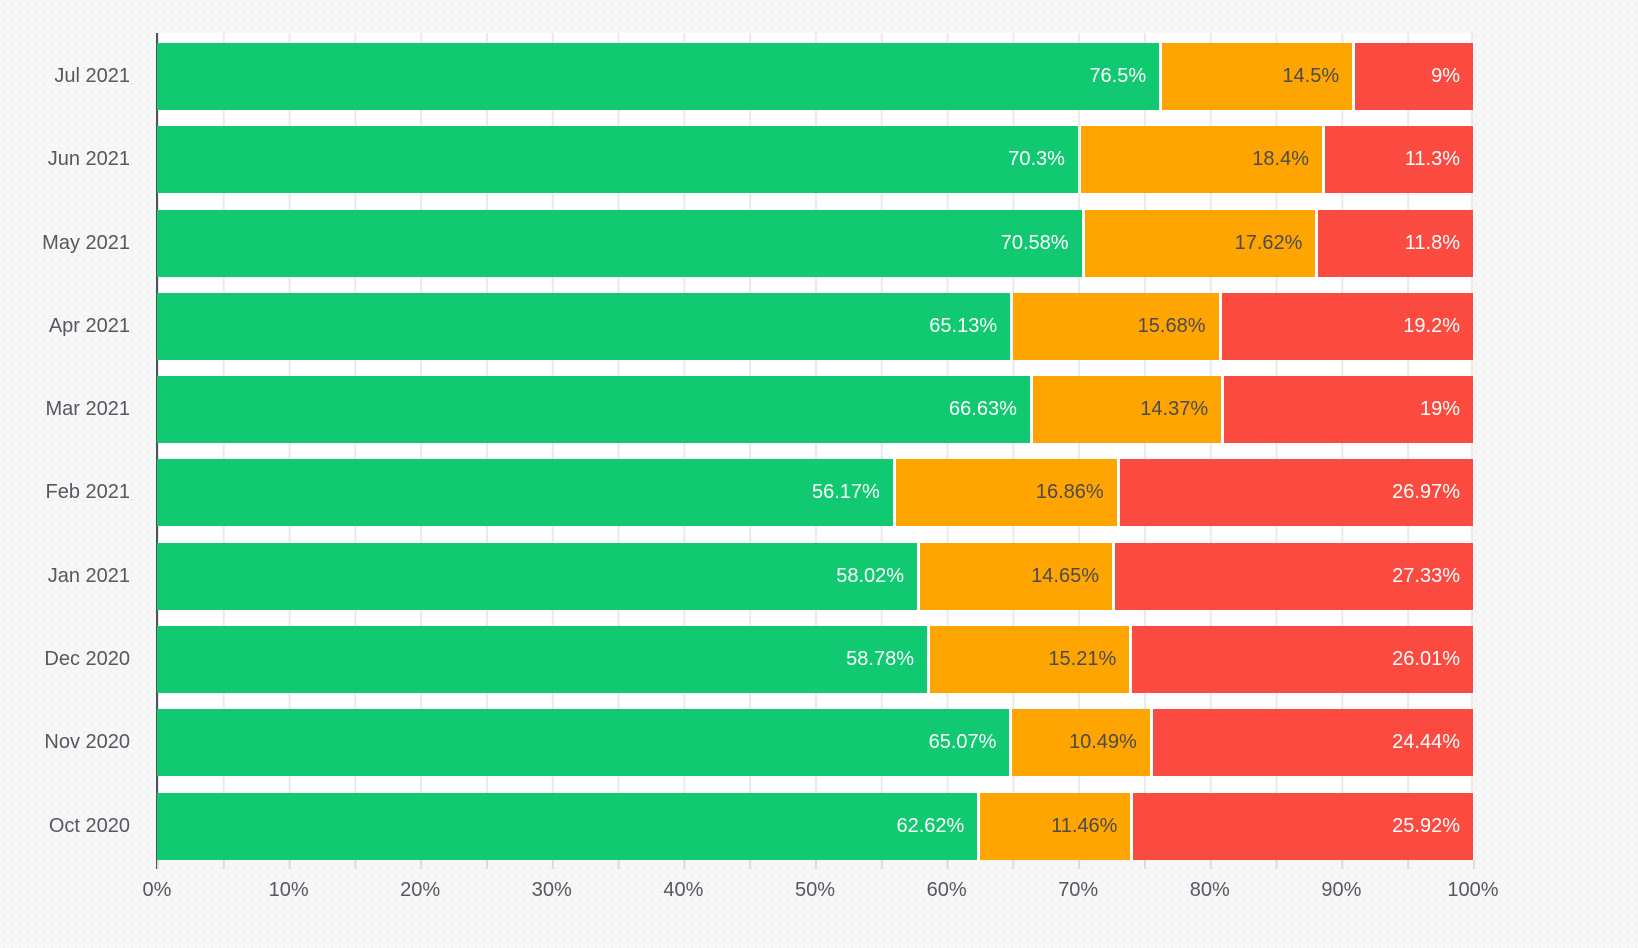 This screenshot has height=948, width=1638. I want to click on bar-segment-red: 26.01%, so click(1302, 660).